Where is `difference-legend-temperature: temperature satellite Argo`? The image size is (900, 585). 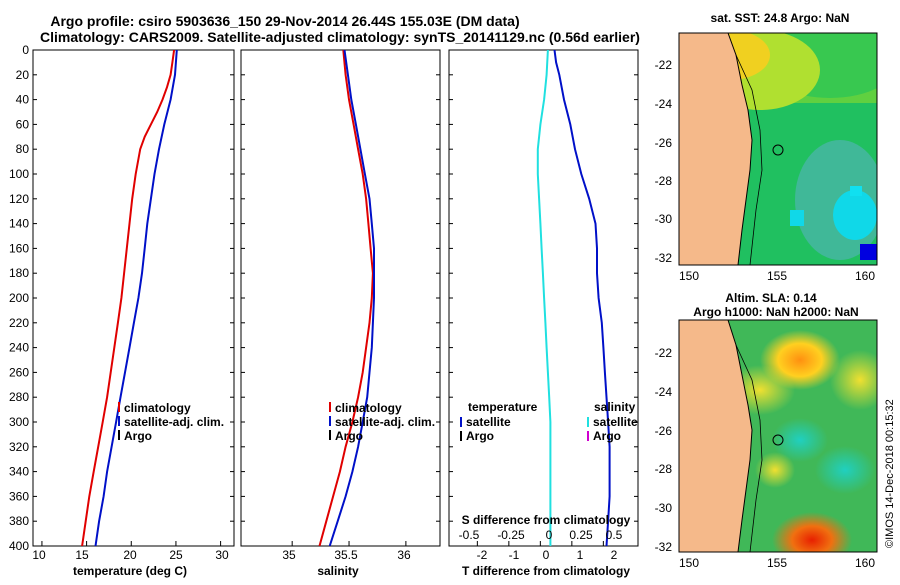 difference-legend-temperature: temperature satellite Argo is located at coordinates (499, 421).